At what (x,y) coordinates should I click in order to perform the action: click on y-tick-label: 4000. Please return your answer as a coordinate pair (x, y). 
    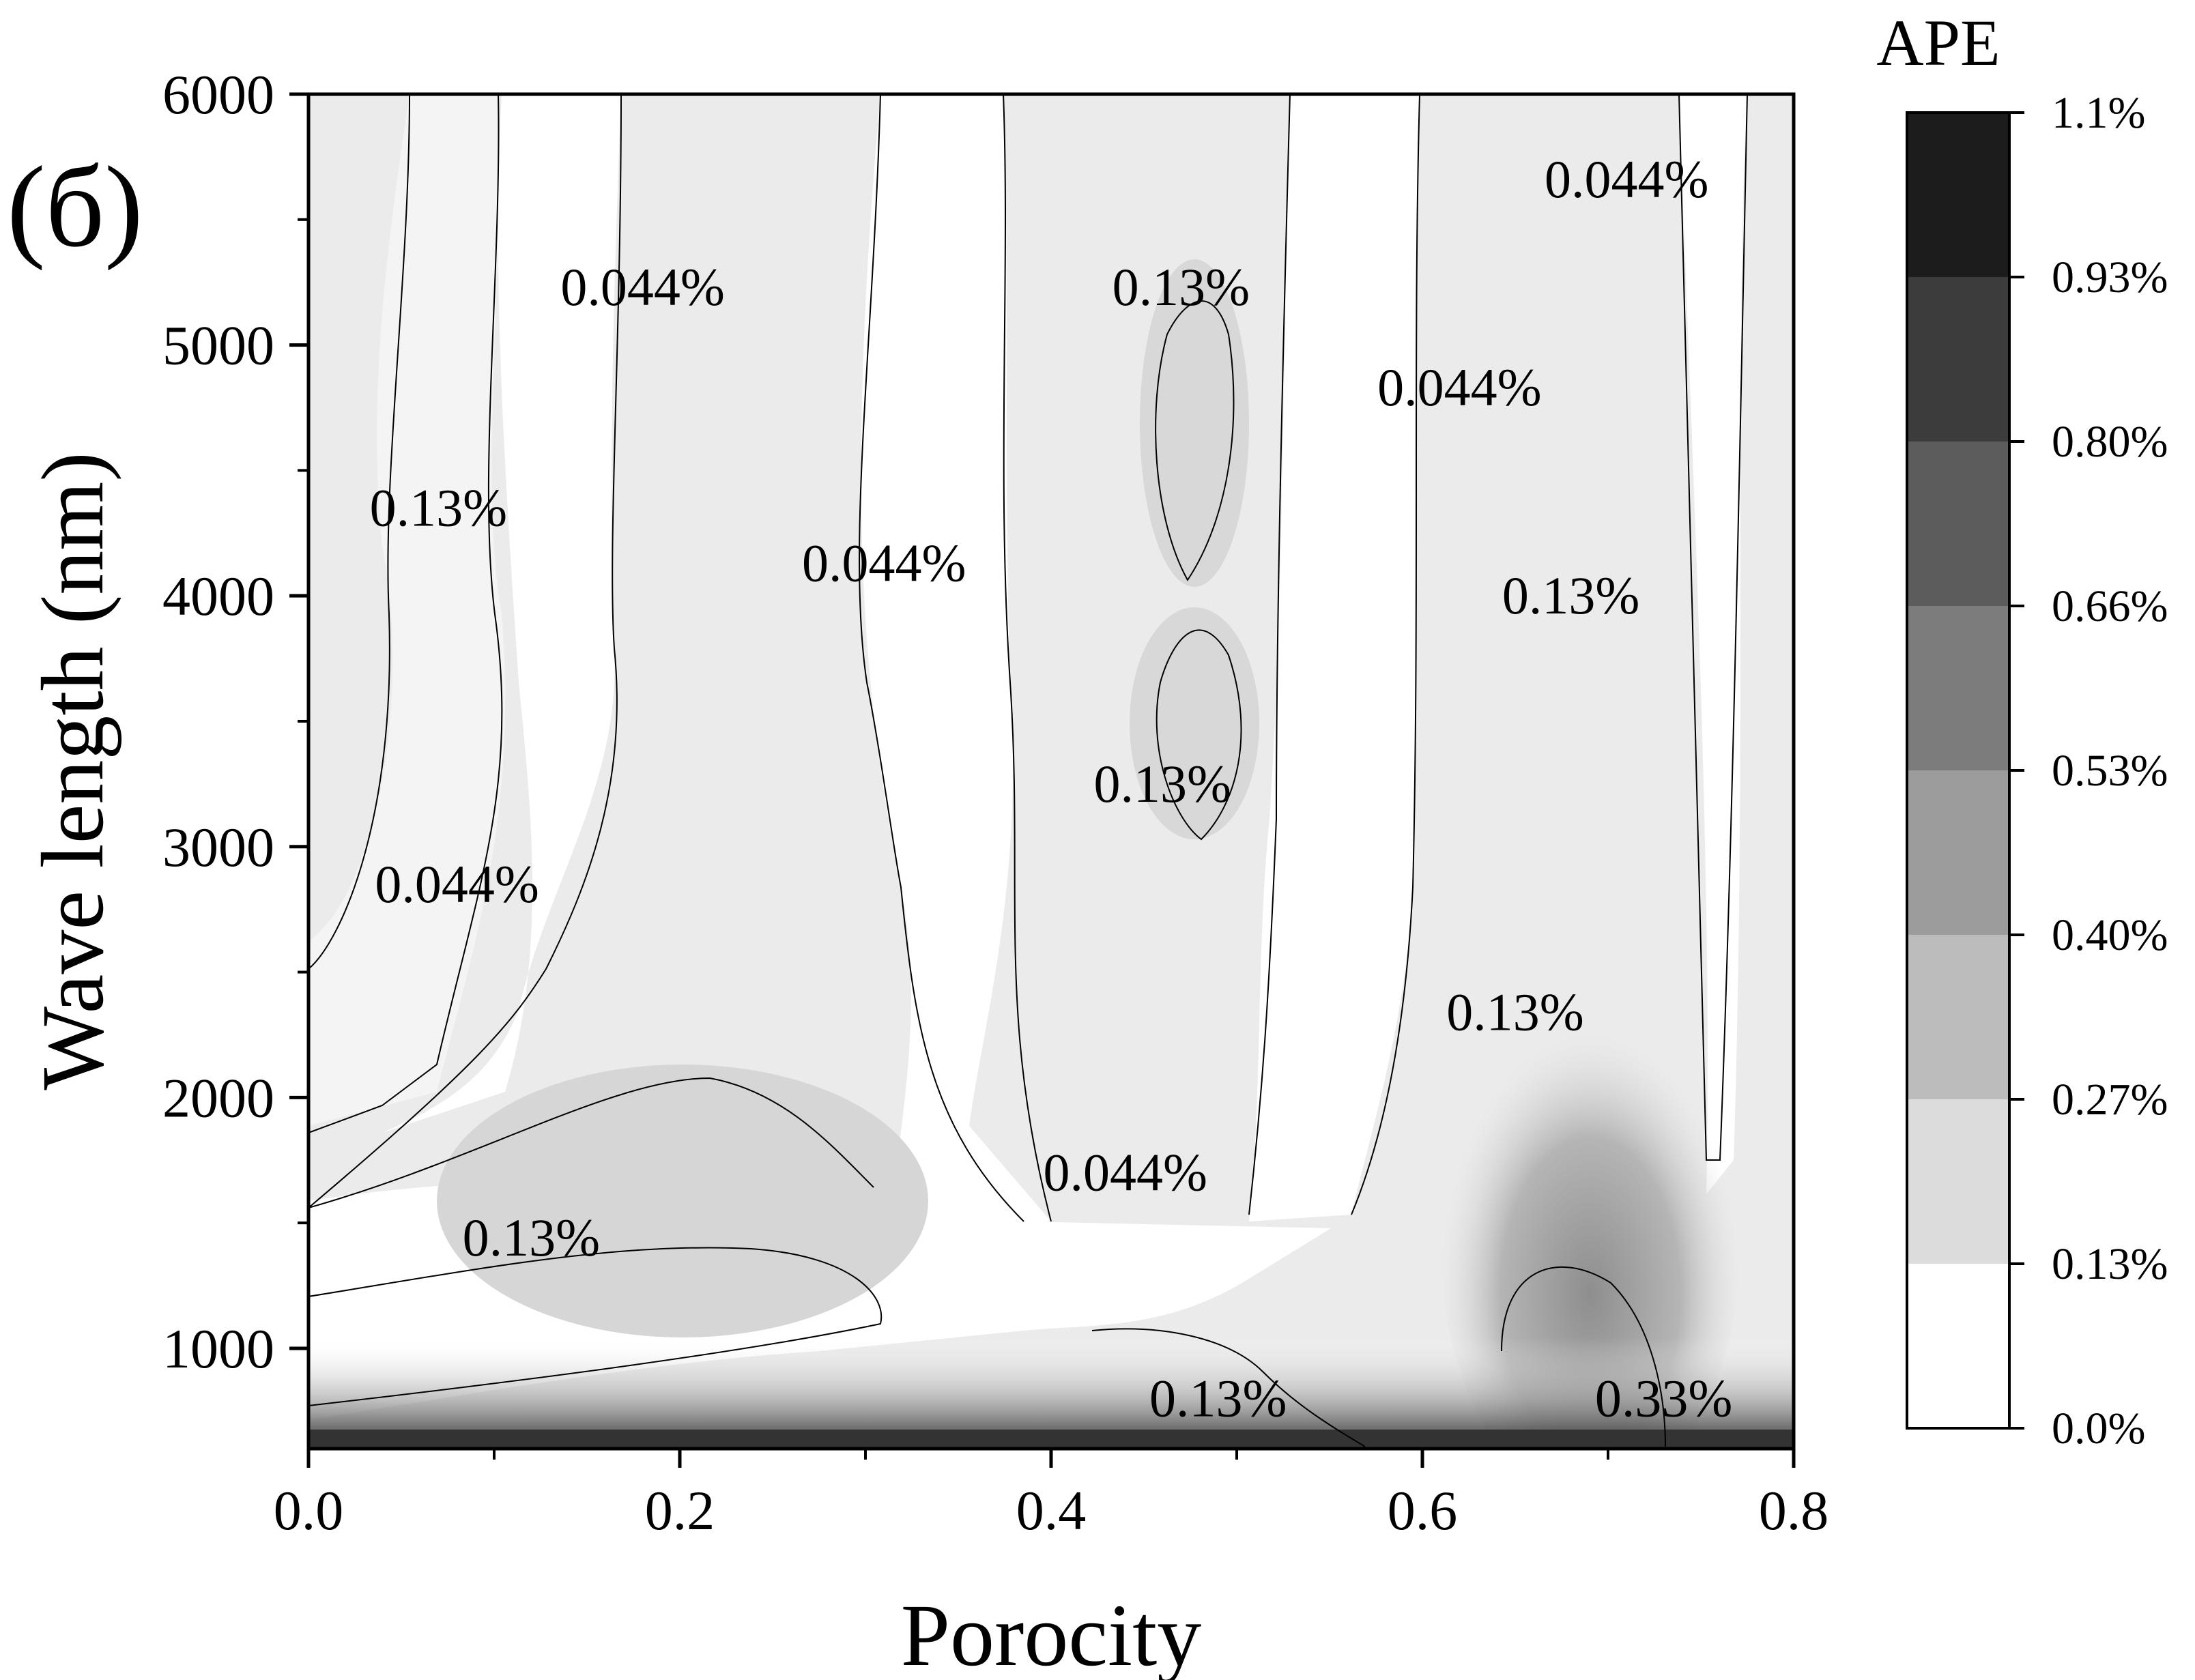
    Looking at the image, I should click on (218, 596).